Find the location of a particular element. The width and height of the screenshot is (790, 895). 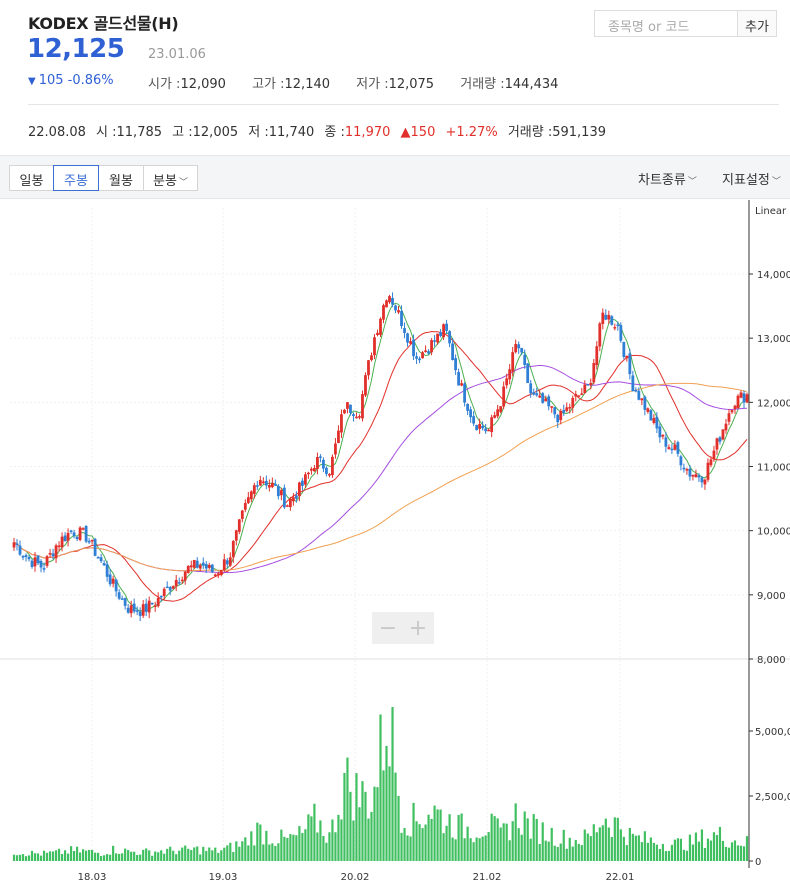

add-button: 추가 is located at coordinates (757, 23).